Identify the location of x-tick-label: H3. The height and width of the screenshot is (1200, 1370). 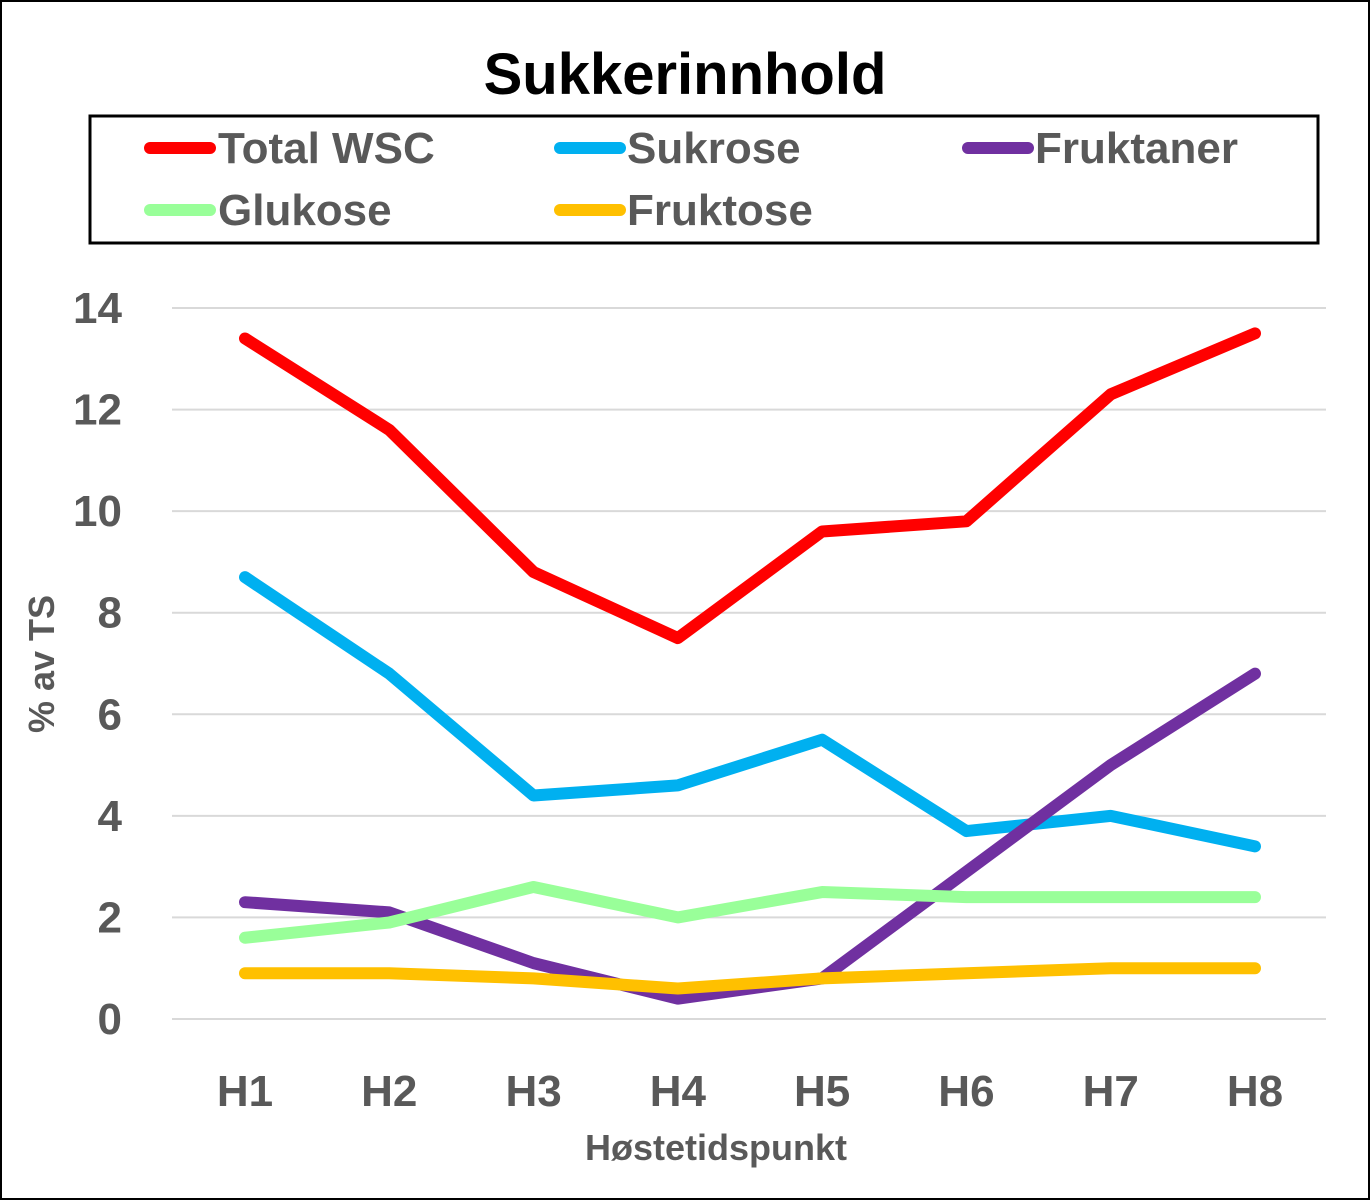
(533, 1091).